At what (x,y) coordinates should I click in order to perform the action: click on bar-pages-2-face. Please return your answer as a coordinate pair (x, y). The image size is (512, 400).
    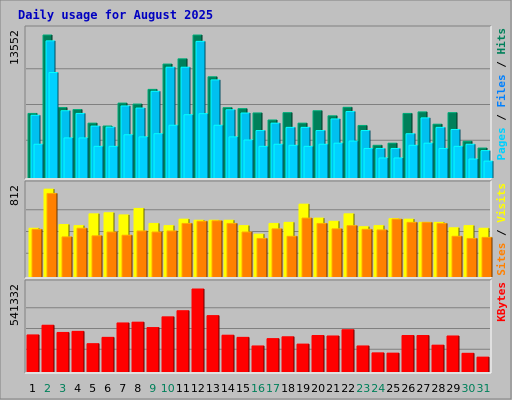
    Looking at the image, I should click on (53, 125).